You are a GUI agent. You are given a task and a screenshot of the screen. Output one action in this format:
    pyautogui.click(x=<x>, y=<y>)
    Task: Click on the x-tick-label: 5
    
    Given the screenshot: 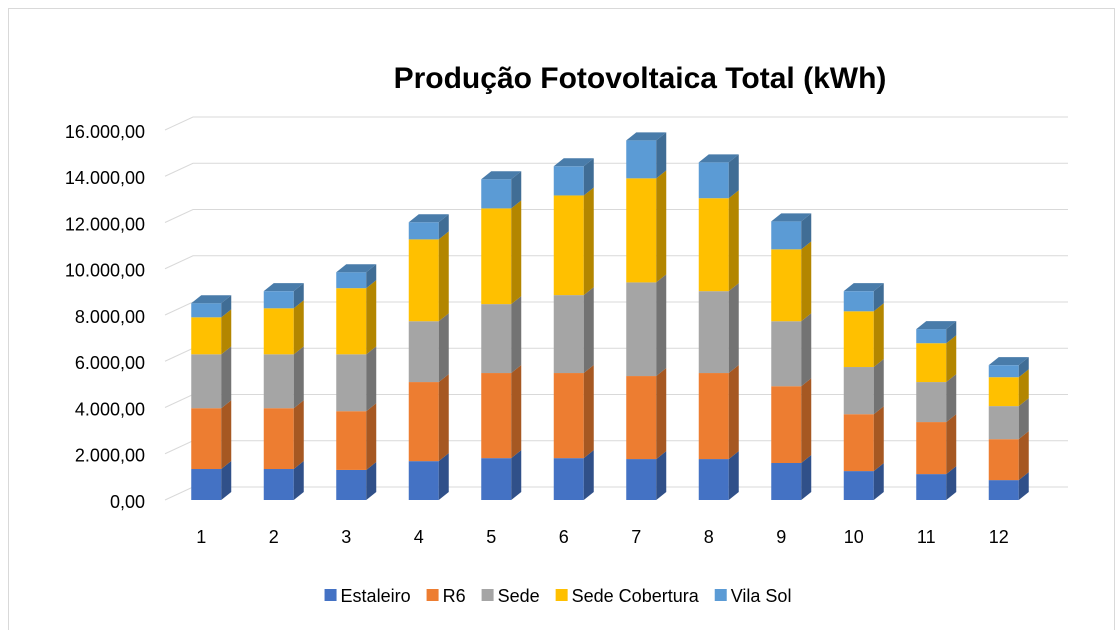 What is the action you would take?
    pyautogui.click(x=491, y=537)
    